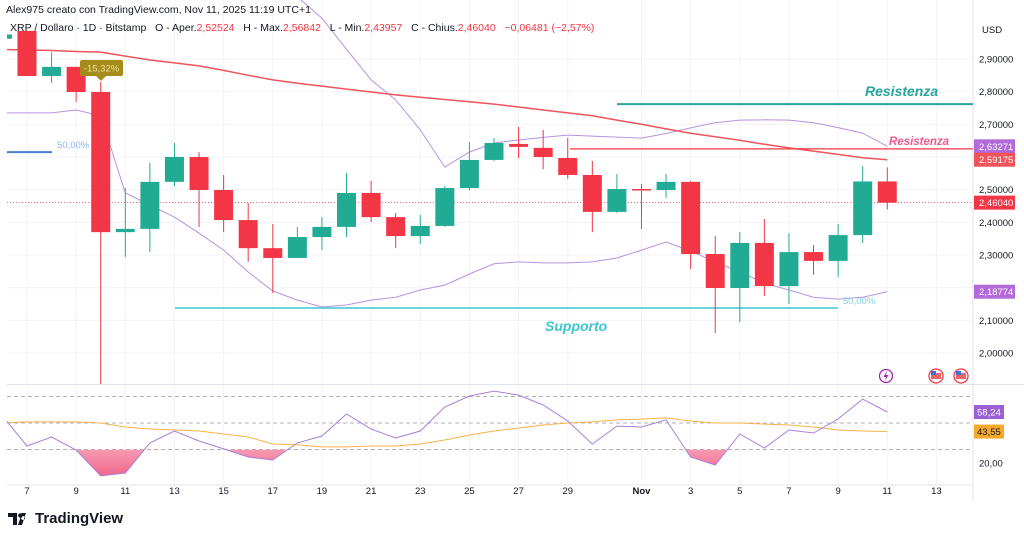  I want to click on rsi-label-bg, so click(989, 412).